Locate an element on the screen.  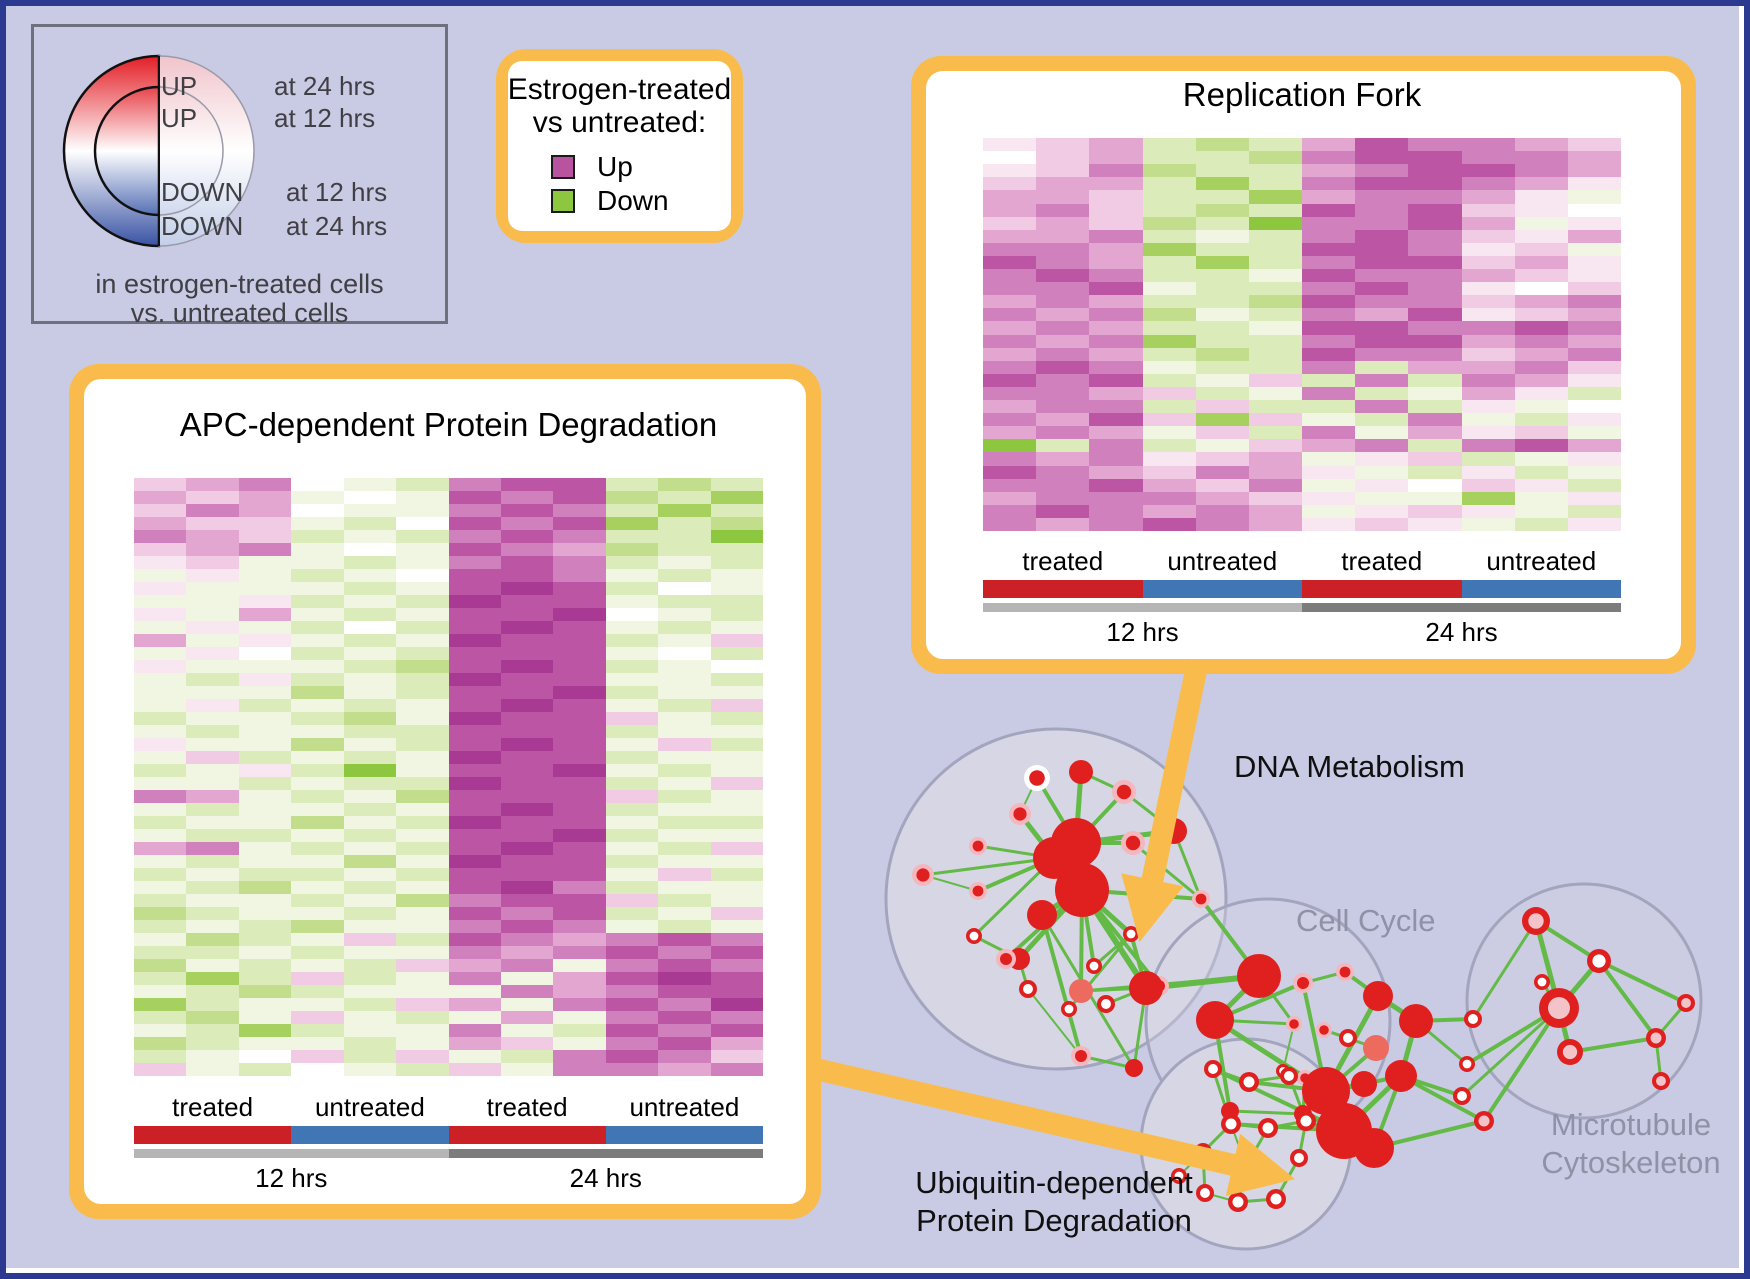
network-edge is located at coordinates (1627, 999).